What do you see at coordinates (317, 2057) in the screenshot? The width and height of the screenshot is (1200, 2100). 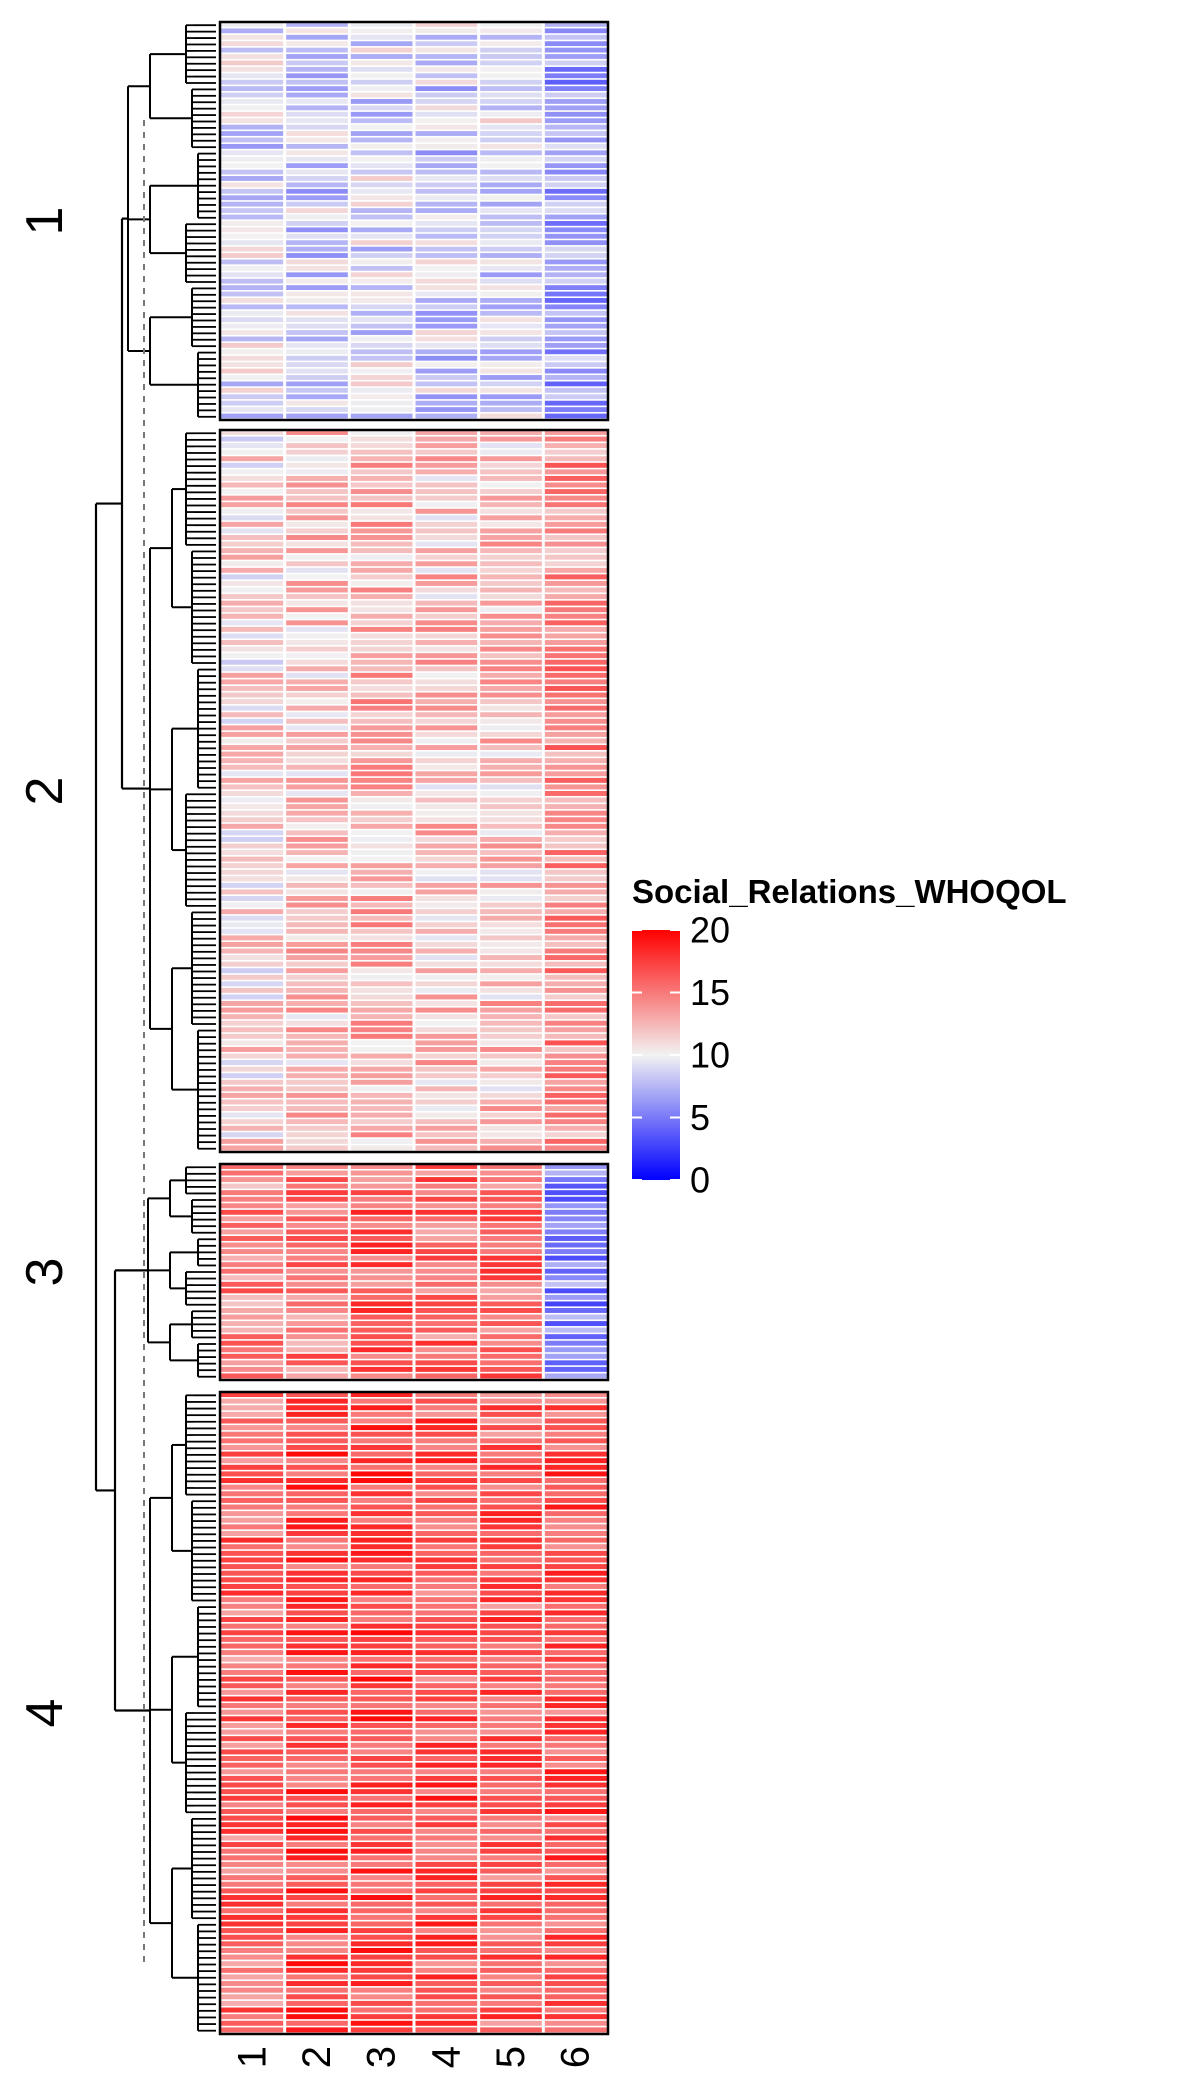 I see `column-label: 2` at bounding box center [317, 2057].